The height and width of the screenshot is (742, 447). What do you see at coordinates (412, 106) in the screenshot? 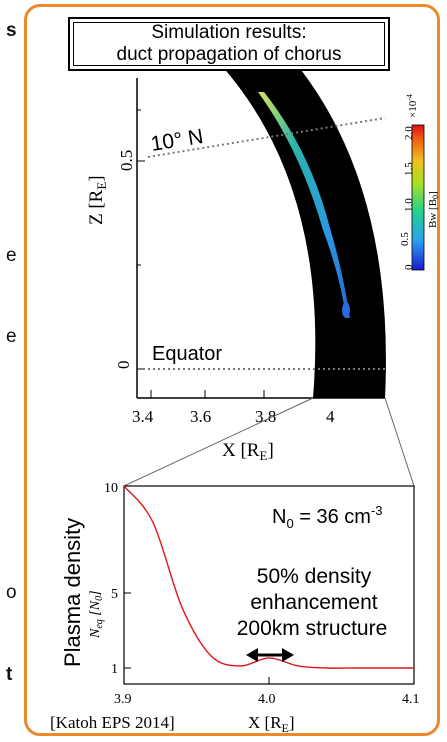
I see `colorbar-exponent: ×10-4` at bounding box center [412, 106].